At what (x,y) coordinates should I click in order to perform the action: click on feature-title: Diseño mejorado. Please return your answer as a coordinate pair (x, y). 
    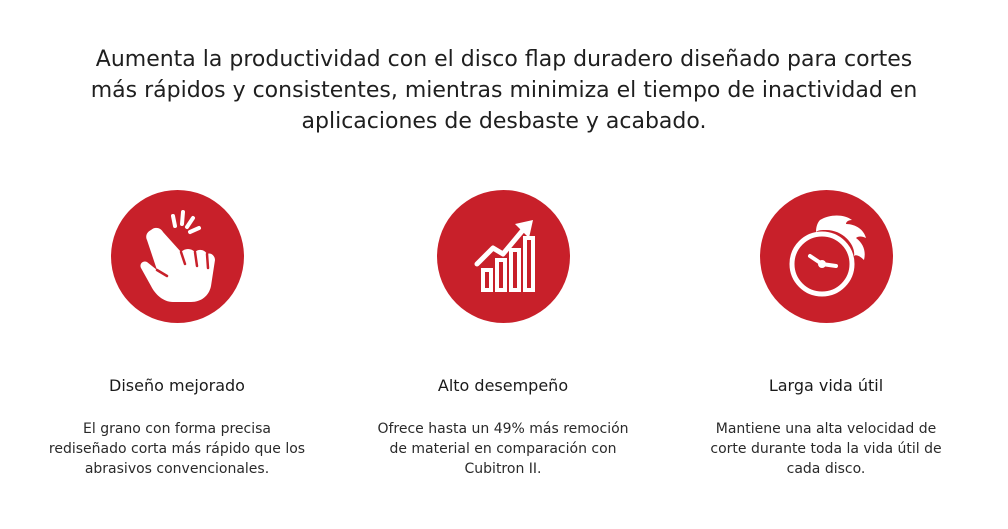
    Looking at the image, I should click on (177, 385).